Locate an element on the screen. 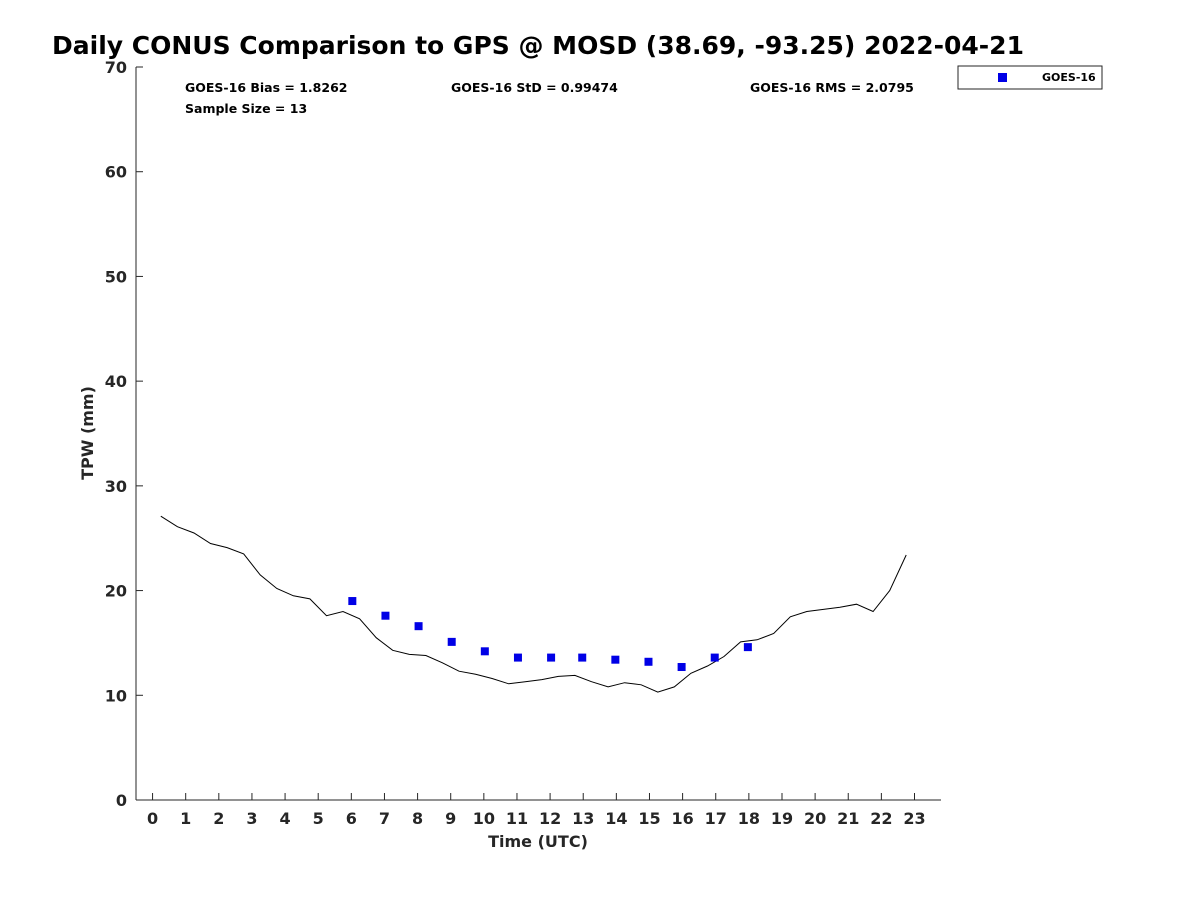 Image resolution: width=1200 pixels, height=900 pixels. x-tick-label: 5 is located at coordinates (318, 818).